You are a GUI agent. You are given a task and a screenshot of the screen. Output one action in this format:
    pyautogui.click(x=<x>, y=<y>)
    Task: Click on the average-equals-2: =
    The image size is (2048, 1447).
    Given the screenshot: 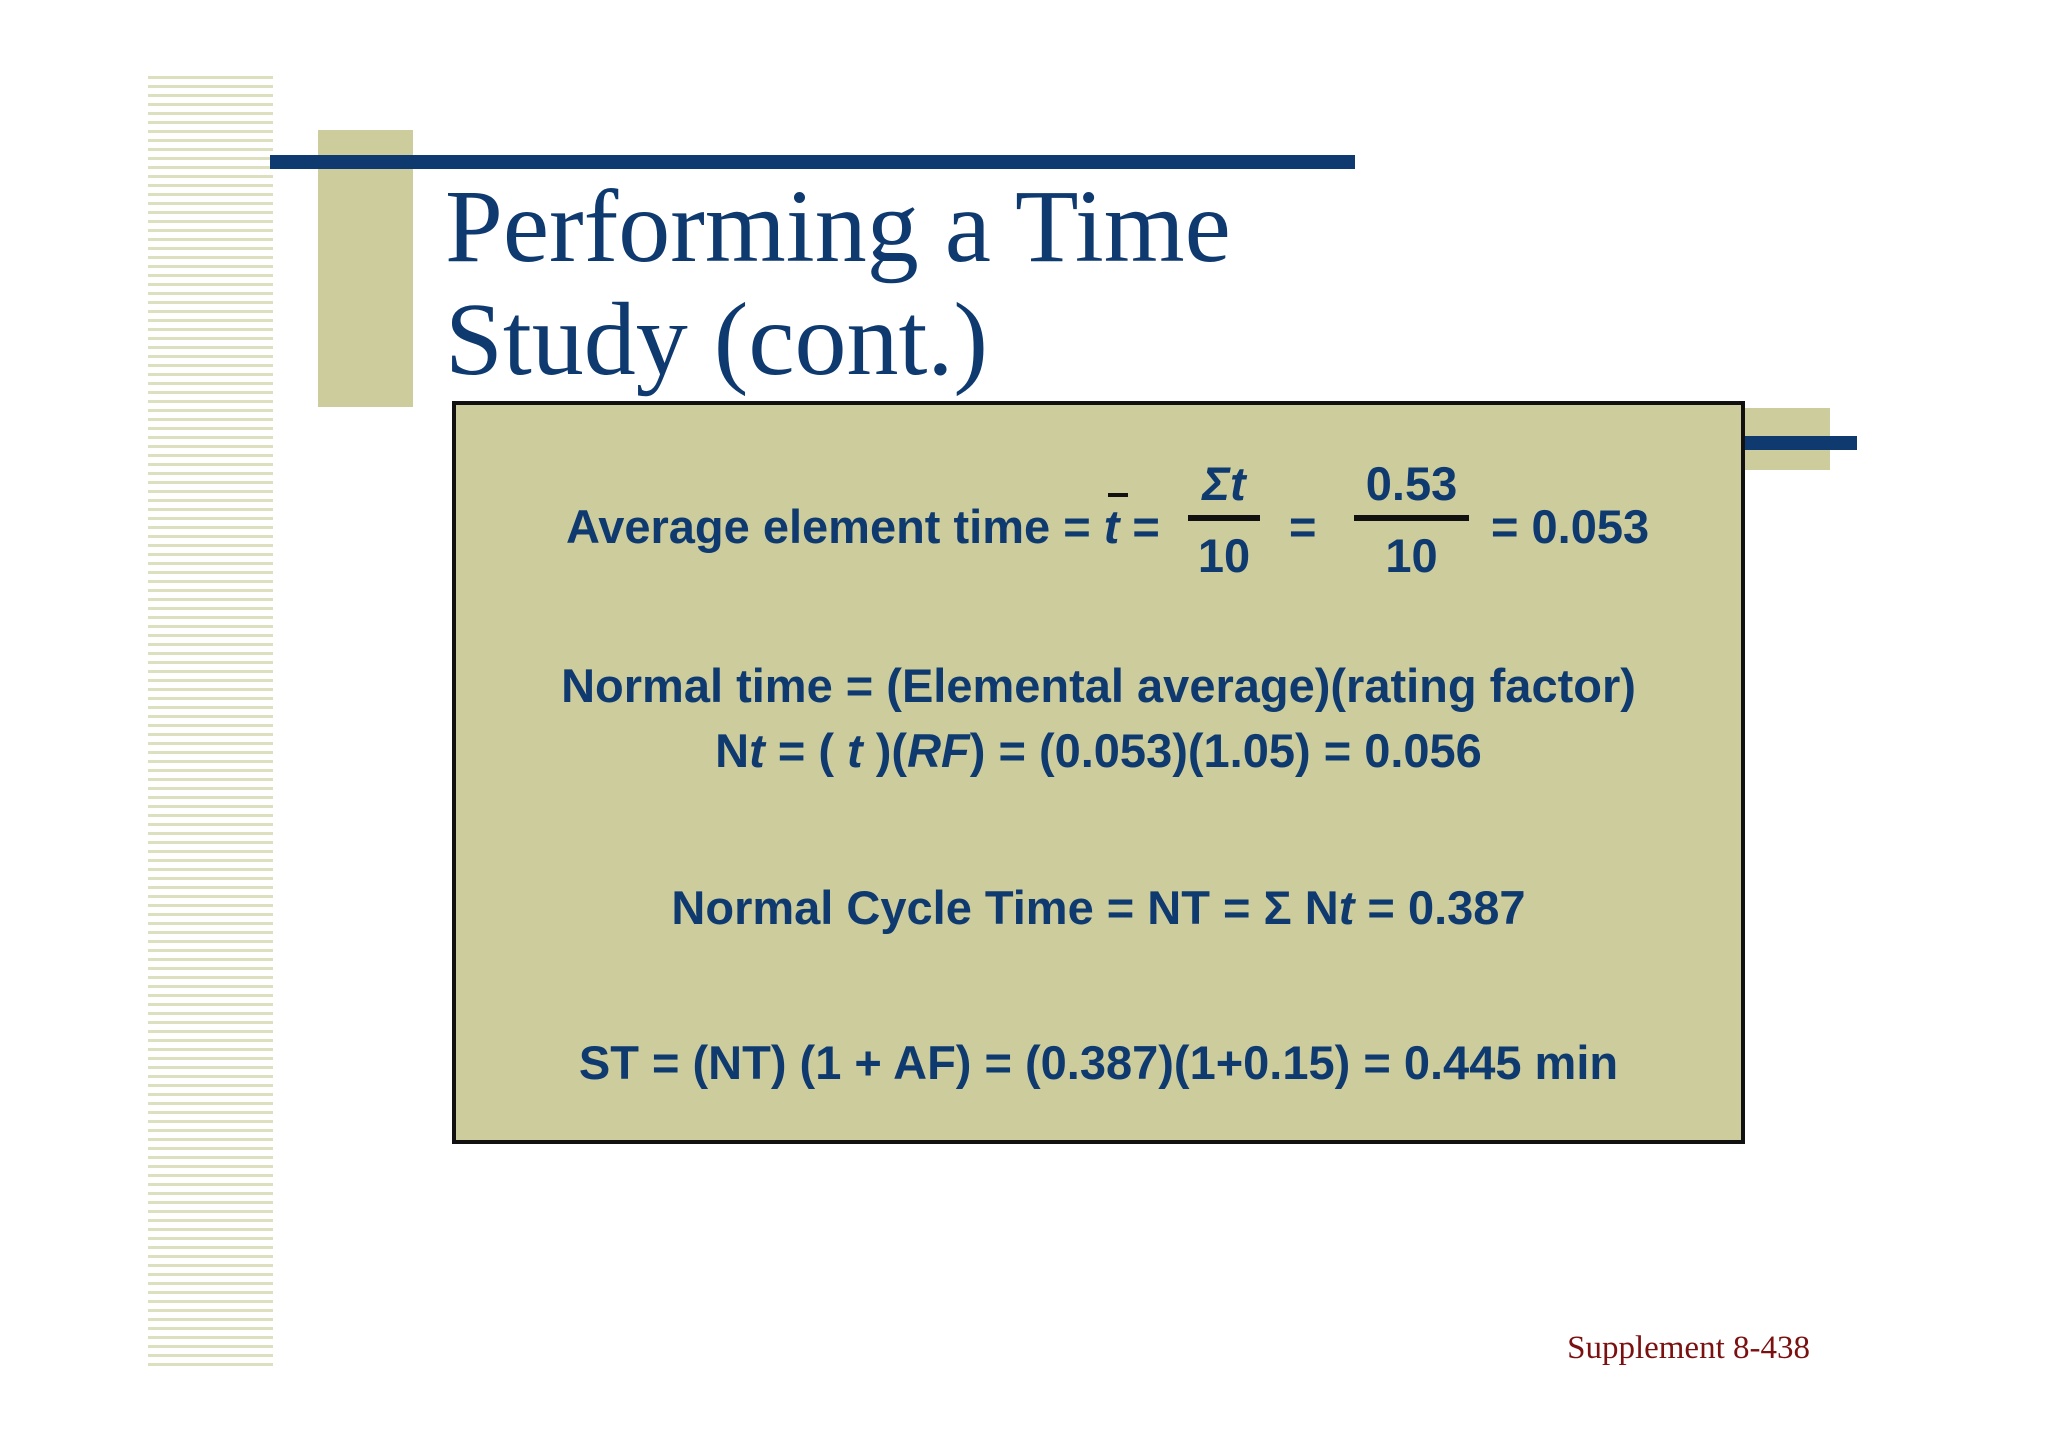 What is the action you would take?
    pyautogui.click(x=1303, y=526)
    